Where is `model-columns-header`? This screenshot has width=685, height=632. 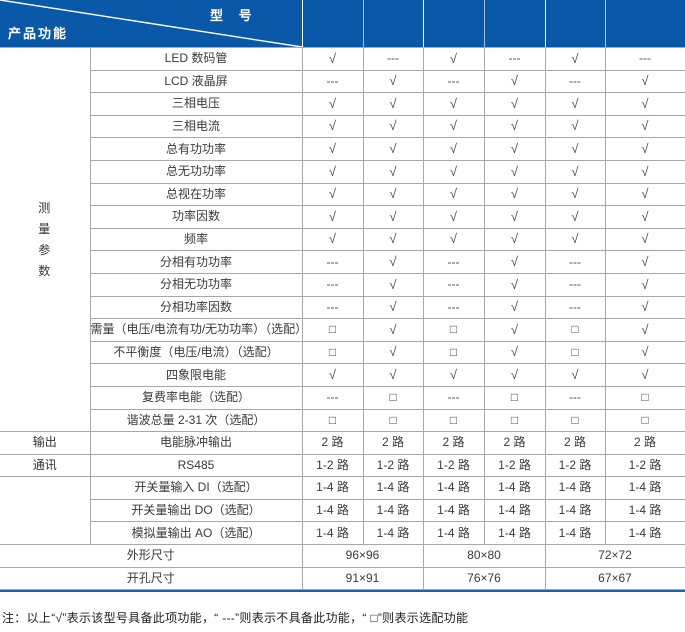 model-columns-header is located at coordinates (493, 23).